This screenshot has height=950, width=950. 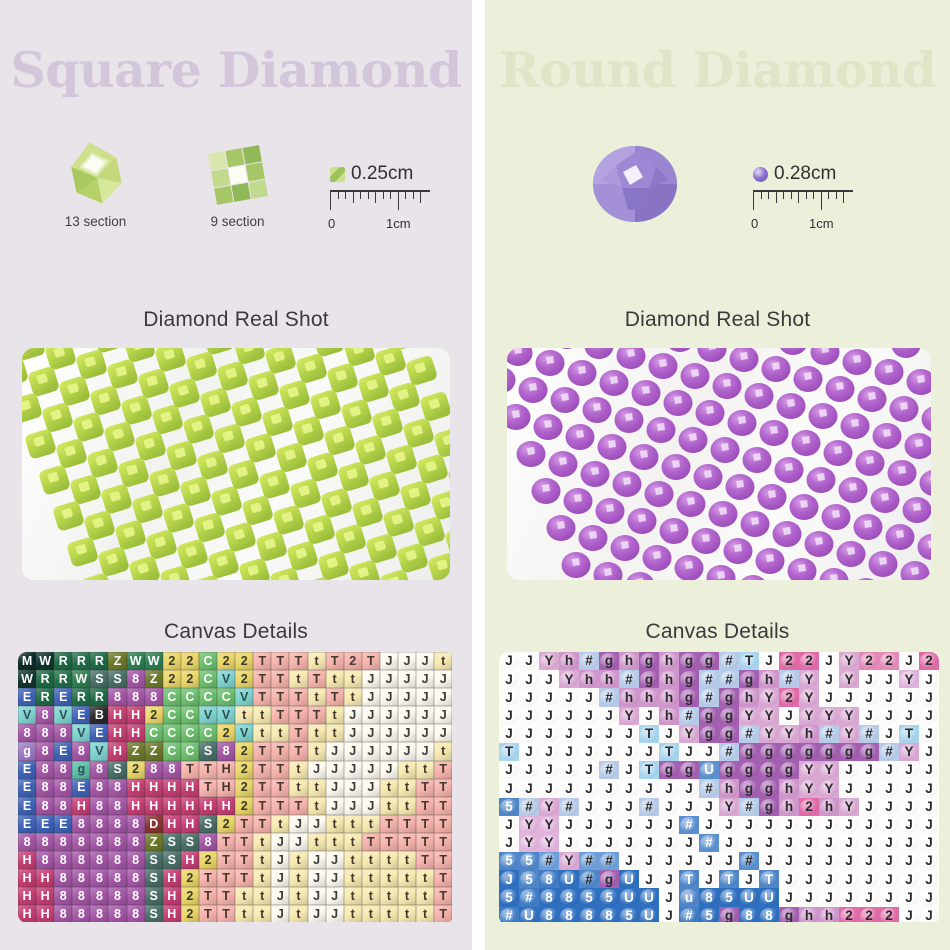 What do you see at coordinates (208, 823) in the screenshot?
I see `canvas-cell: S` at bounding box center [208, 823].